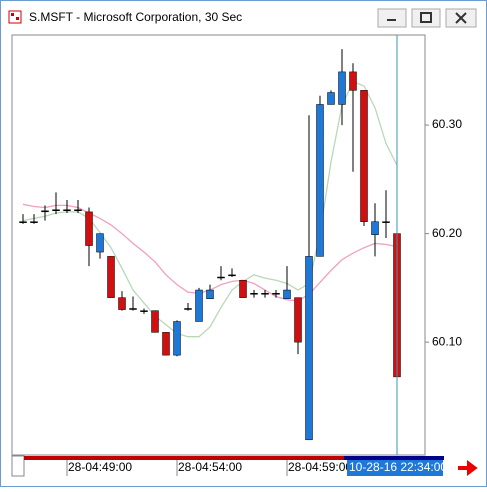  I want to click on scroll-box, so click(18, 466).